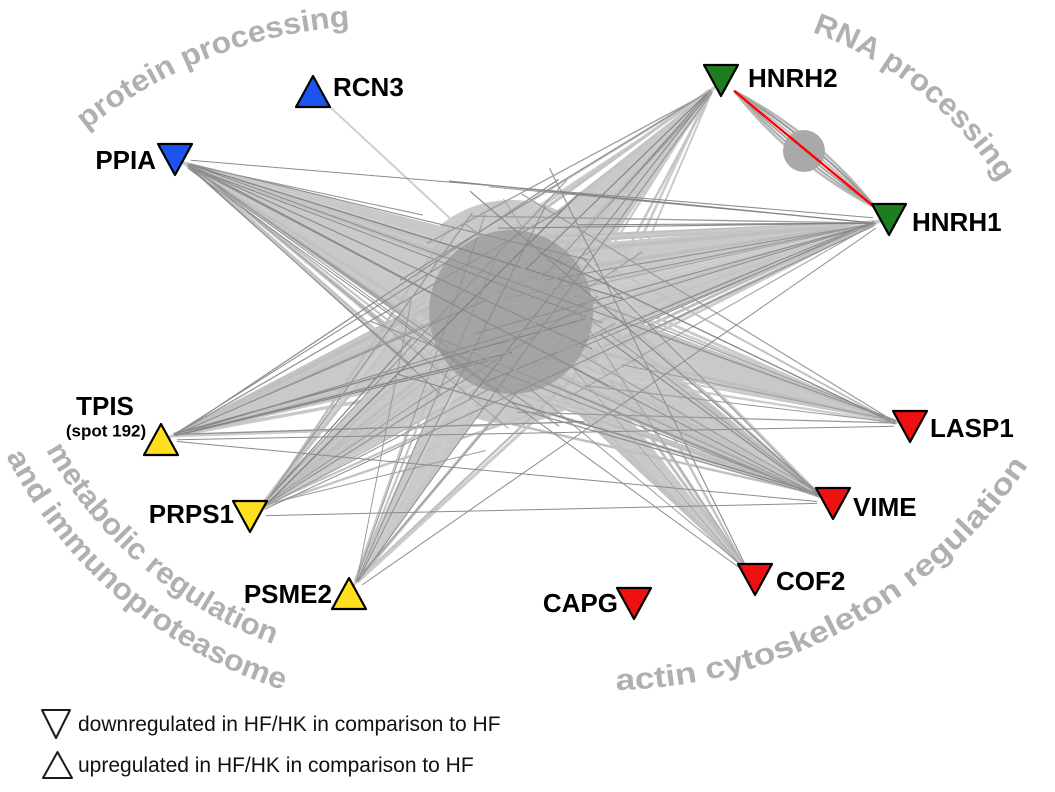  What do you see at coordinates (910, 426) in the screenshot?
I see `node-LASP1` at bounding box center [910, 426].